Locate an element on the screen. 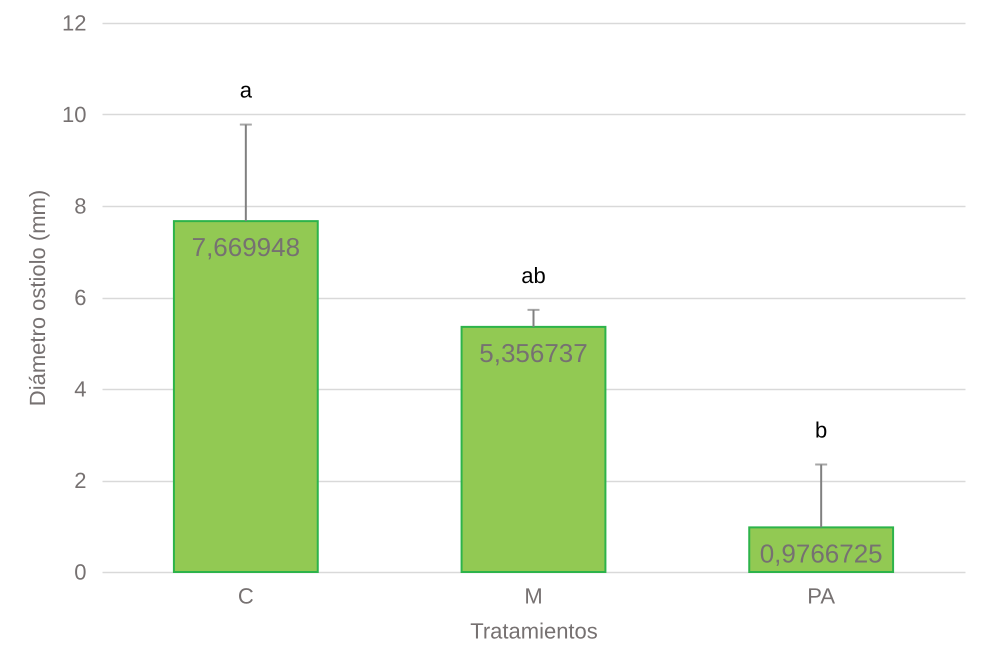 The height and width of the screenshot is (661, 989). annotation: a is located at coordinates (246, 90).